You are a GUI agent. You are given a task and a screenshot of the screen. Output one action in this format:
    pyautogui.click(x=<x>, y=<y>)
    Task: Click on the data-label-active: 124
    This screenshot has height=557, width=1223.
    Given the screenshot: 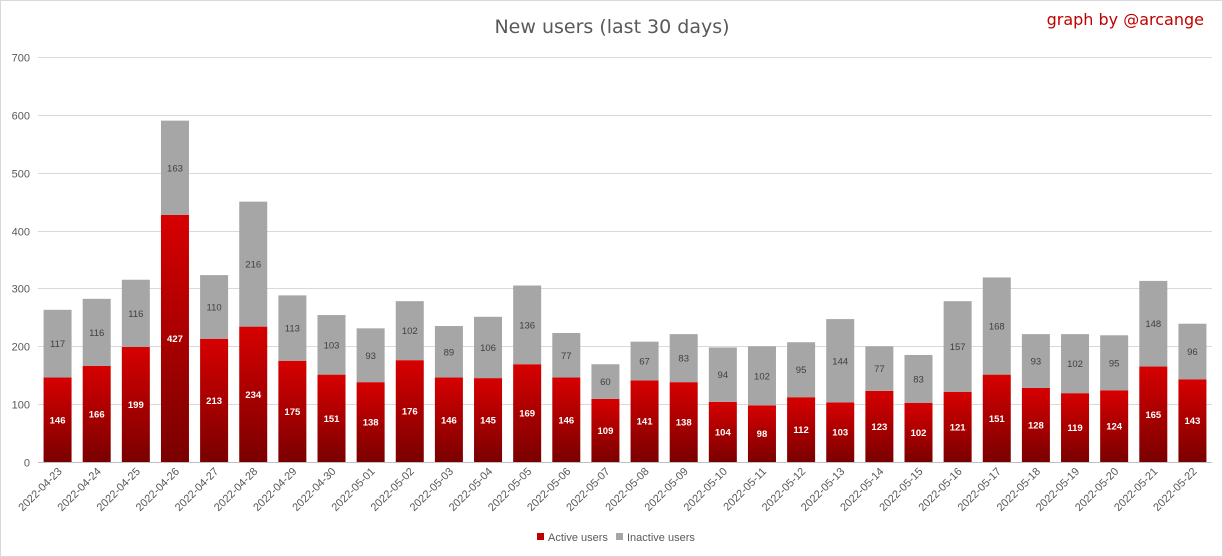 What is the action you would take?
    pyautogui.click(x=1114, y=427)
    